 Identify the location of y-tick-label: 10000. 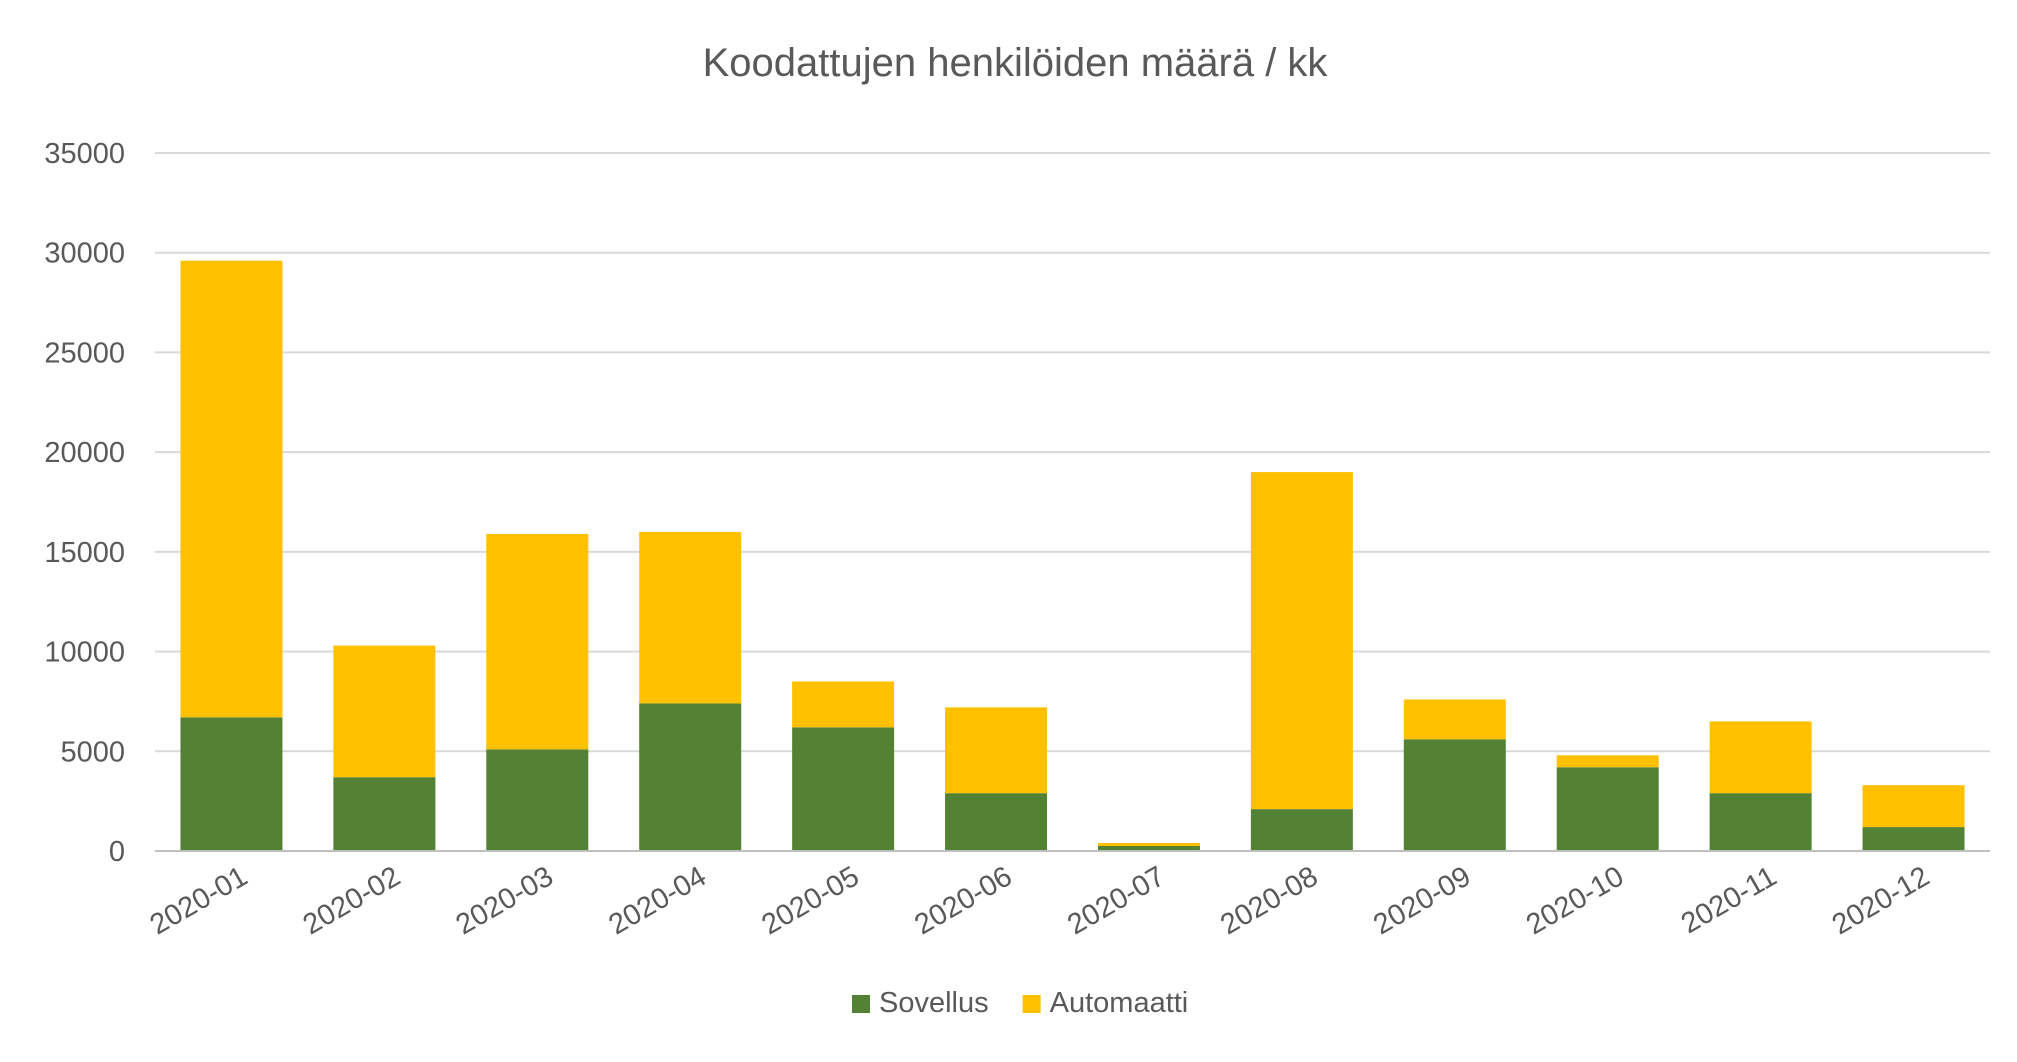
(84, 653).